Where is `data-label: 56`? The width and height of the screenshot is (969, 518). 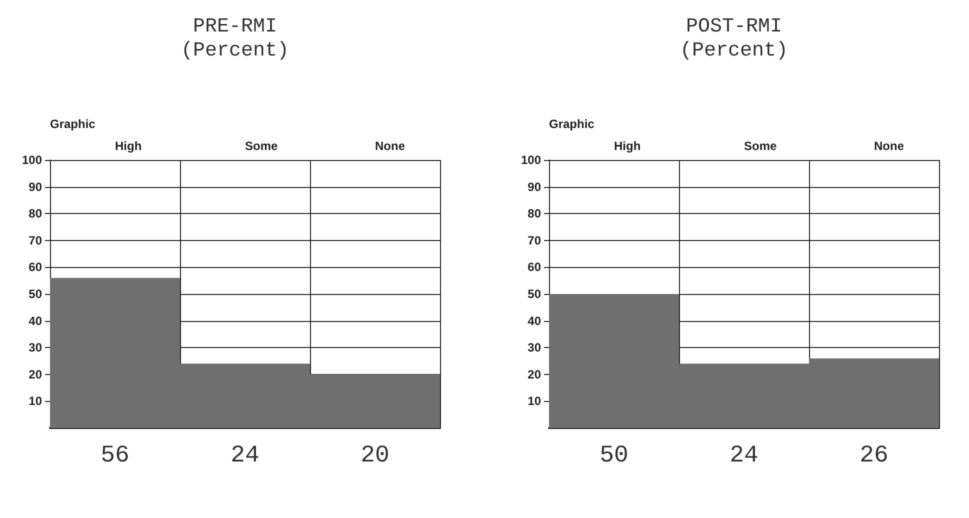 data-label: 56 is located at coordinates (115, 456).